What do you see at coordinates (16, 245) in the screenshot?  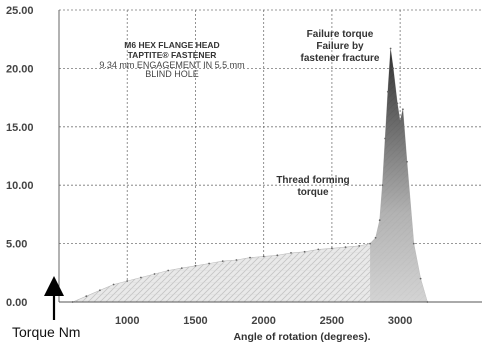 I see `y-tick-label: 5.00` at bounding box center [16, 245].